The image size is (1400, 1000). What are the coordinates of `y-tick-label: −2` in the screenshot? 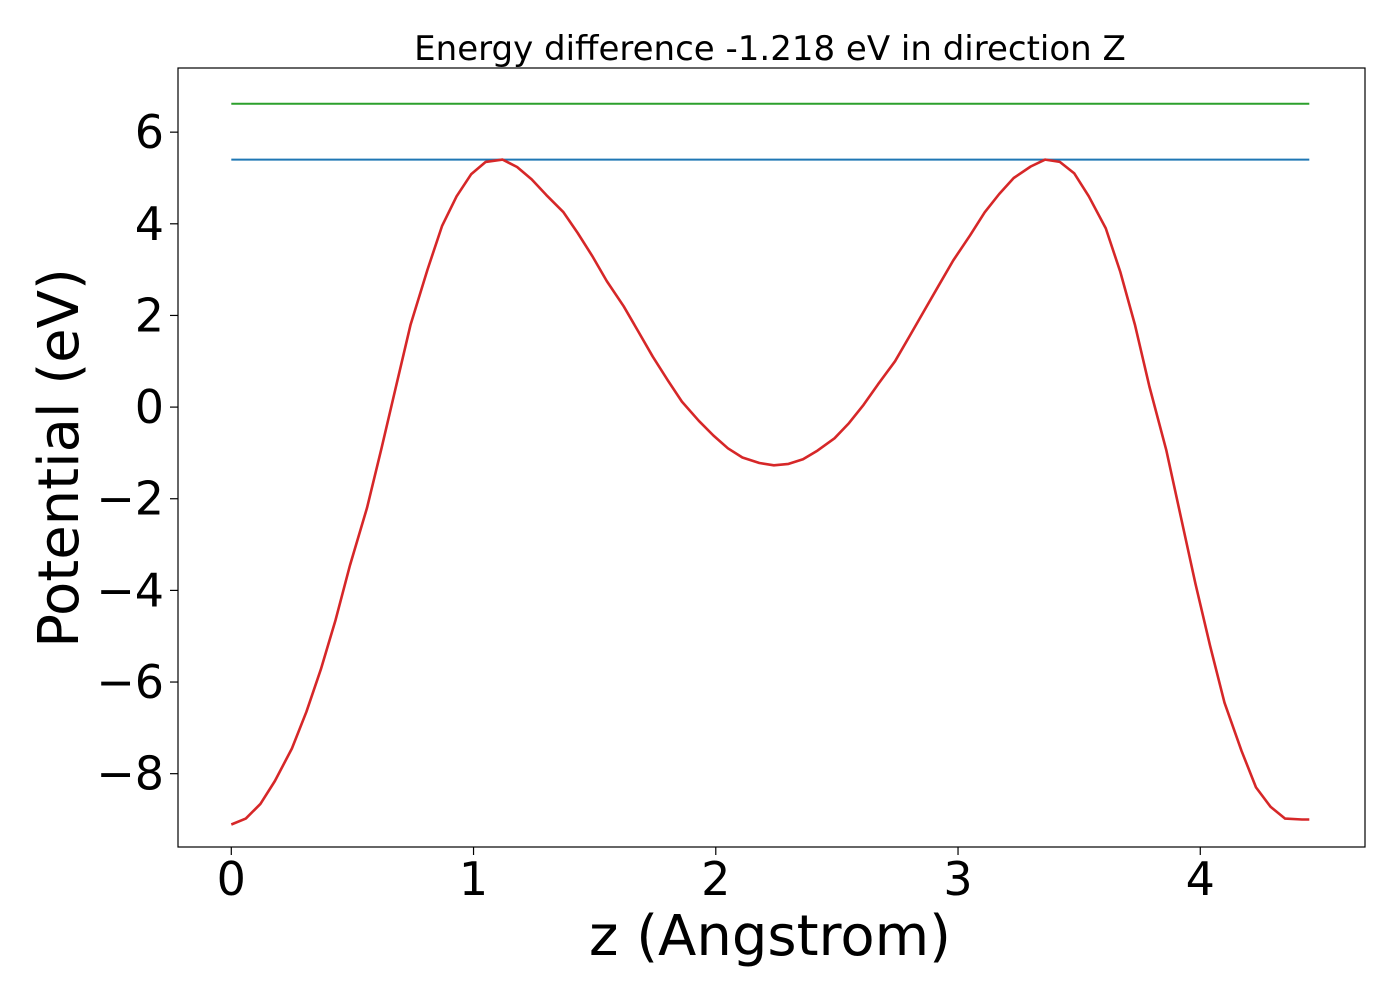 It's located at (130, 499).